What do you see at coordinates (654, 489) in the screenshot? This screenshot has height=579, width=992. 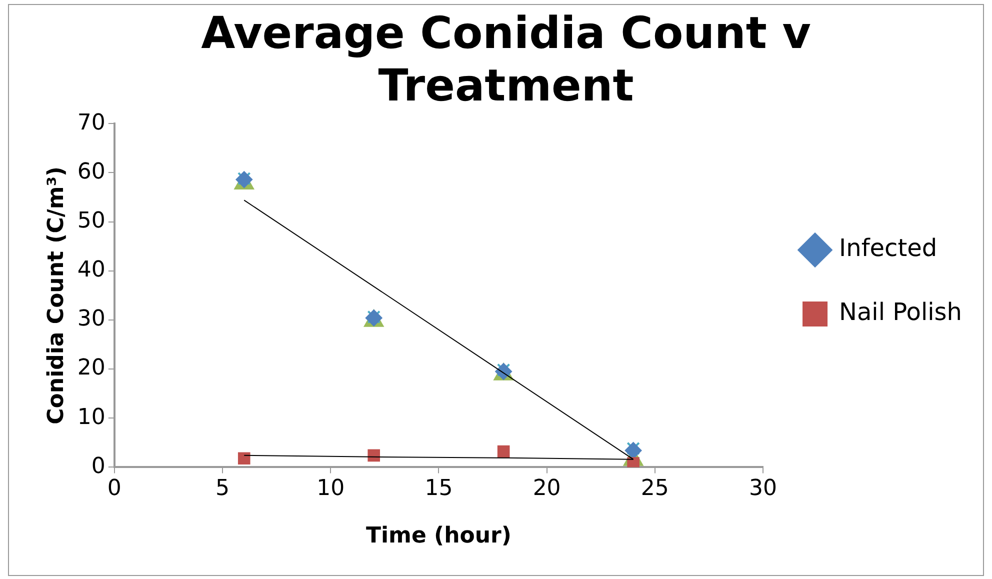 I see `x-tick-label: 25` at bounding box center [654, 489].